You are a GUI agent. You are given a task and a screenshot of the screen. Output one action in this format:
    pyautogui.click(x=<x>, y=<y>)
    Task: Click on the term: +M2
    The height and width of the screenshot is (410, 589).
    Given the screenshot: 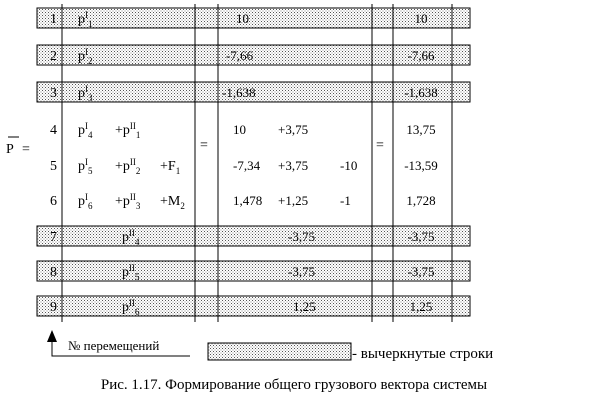 What is the action you would take?
    pyautogui.click(x=172, y=202)
    